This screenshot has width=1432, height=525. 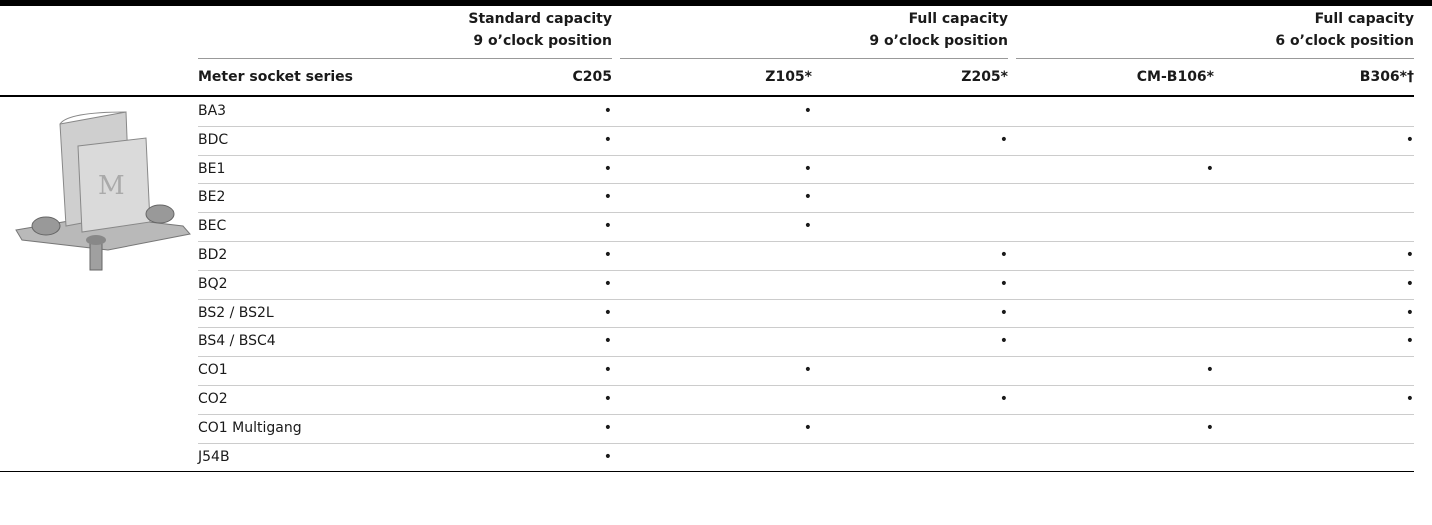 What do you see at coordinates (707, 472) in the screenshot?
I see `bottom-rule` at bounding box center [707, 472].